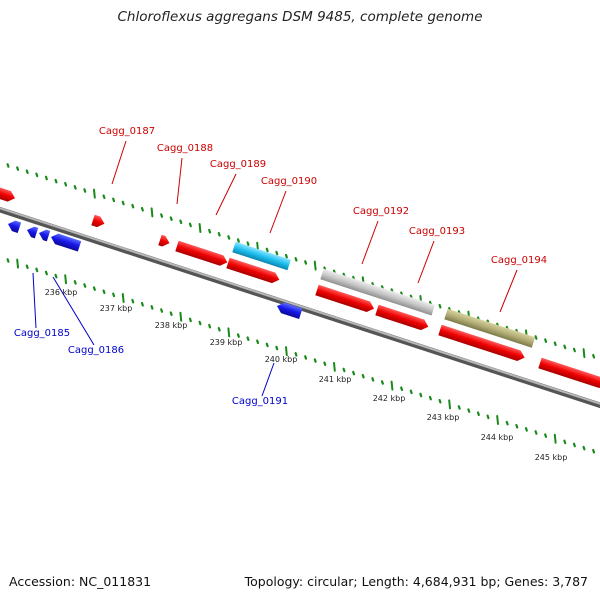  I want to click on gene-label-cagg-0188-leader-line, so click(179, 181).